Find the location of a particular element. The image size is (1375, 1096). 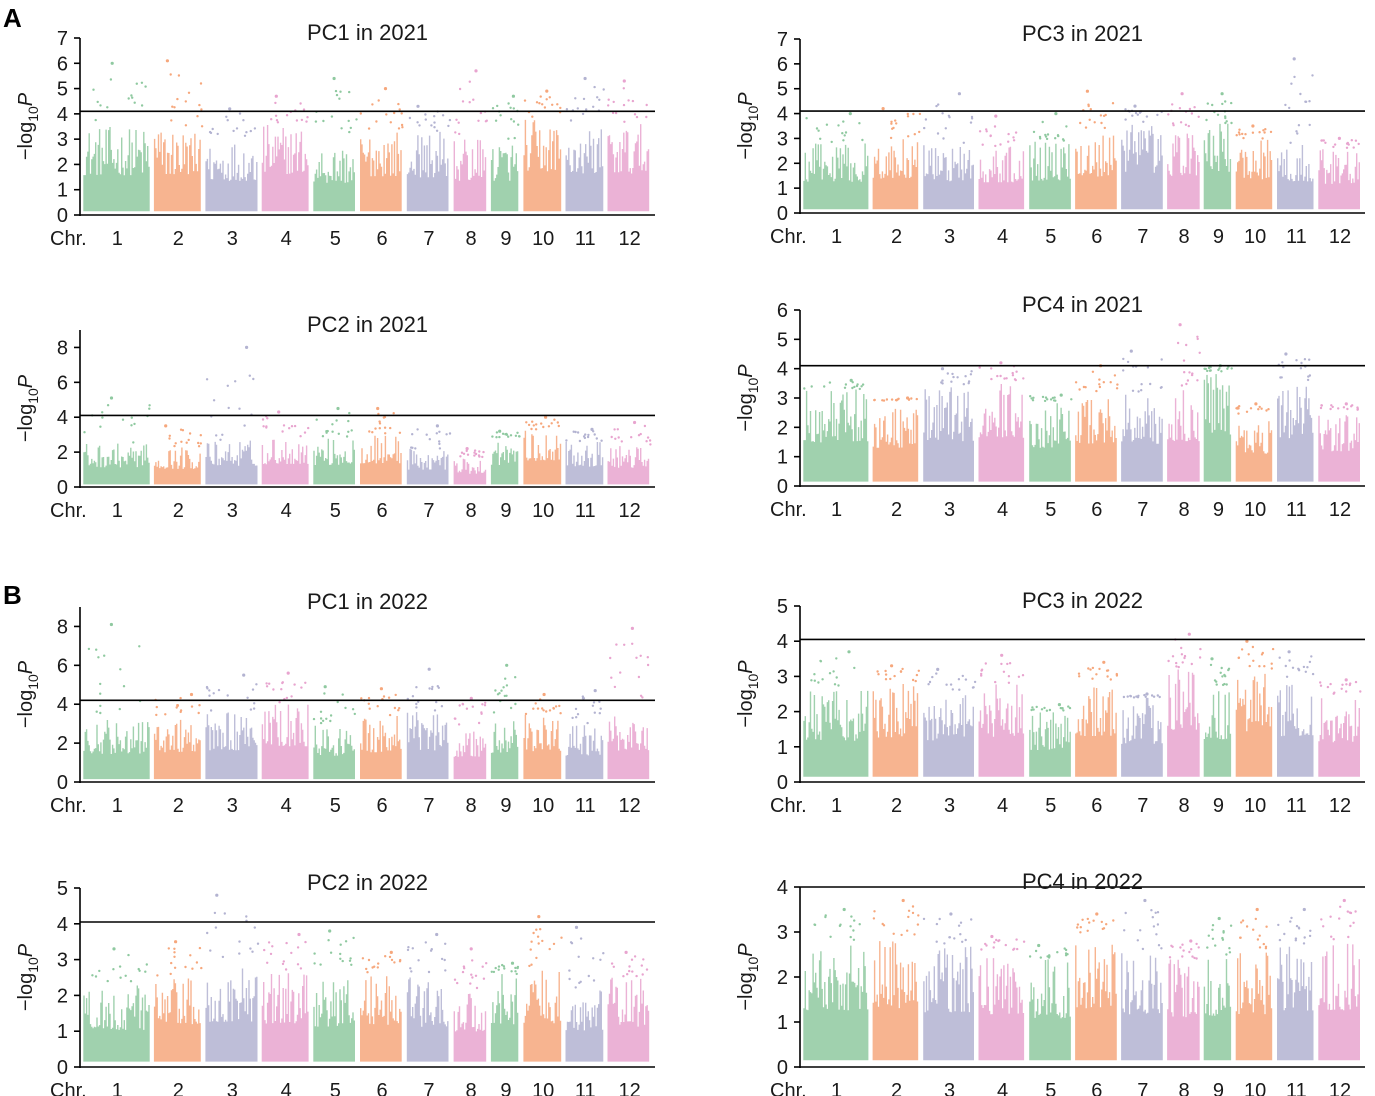

chromosome-5-points is located at coordinates (1051, 437).